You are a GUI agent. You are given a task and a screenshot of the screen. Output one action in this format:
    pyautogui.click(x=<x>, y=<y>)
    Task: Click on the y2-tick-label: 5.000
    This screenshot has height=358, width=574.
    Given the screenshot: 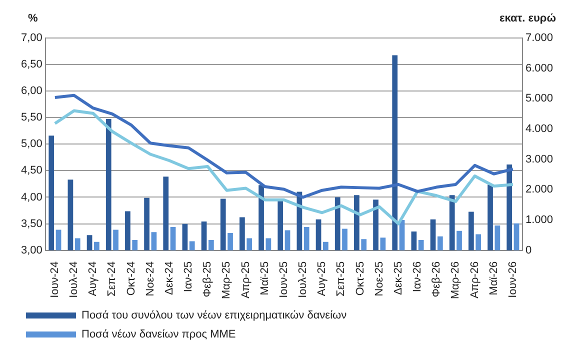 What is the action you would take?
    pyautogui.click(x=539, y=98)
    